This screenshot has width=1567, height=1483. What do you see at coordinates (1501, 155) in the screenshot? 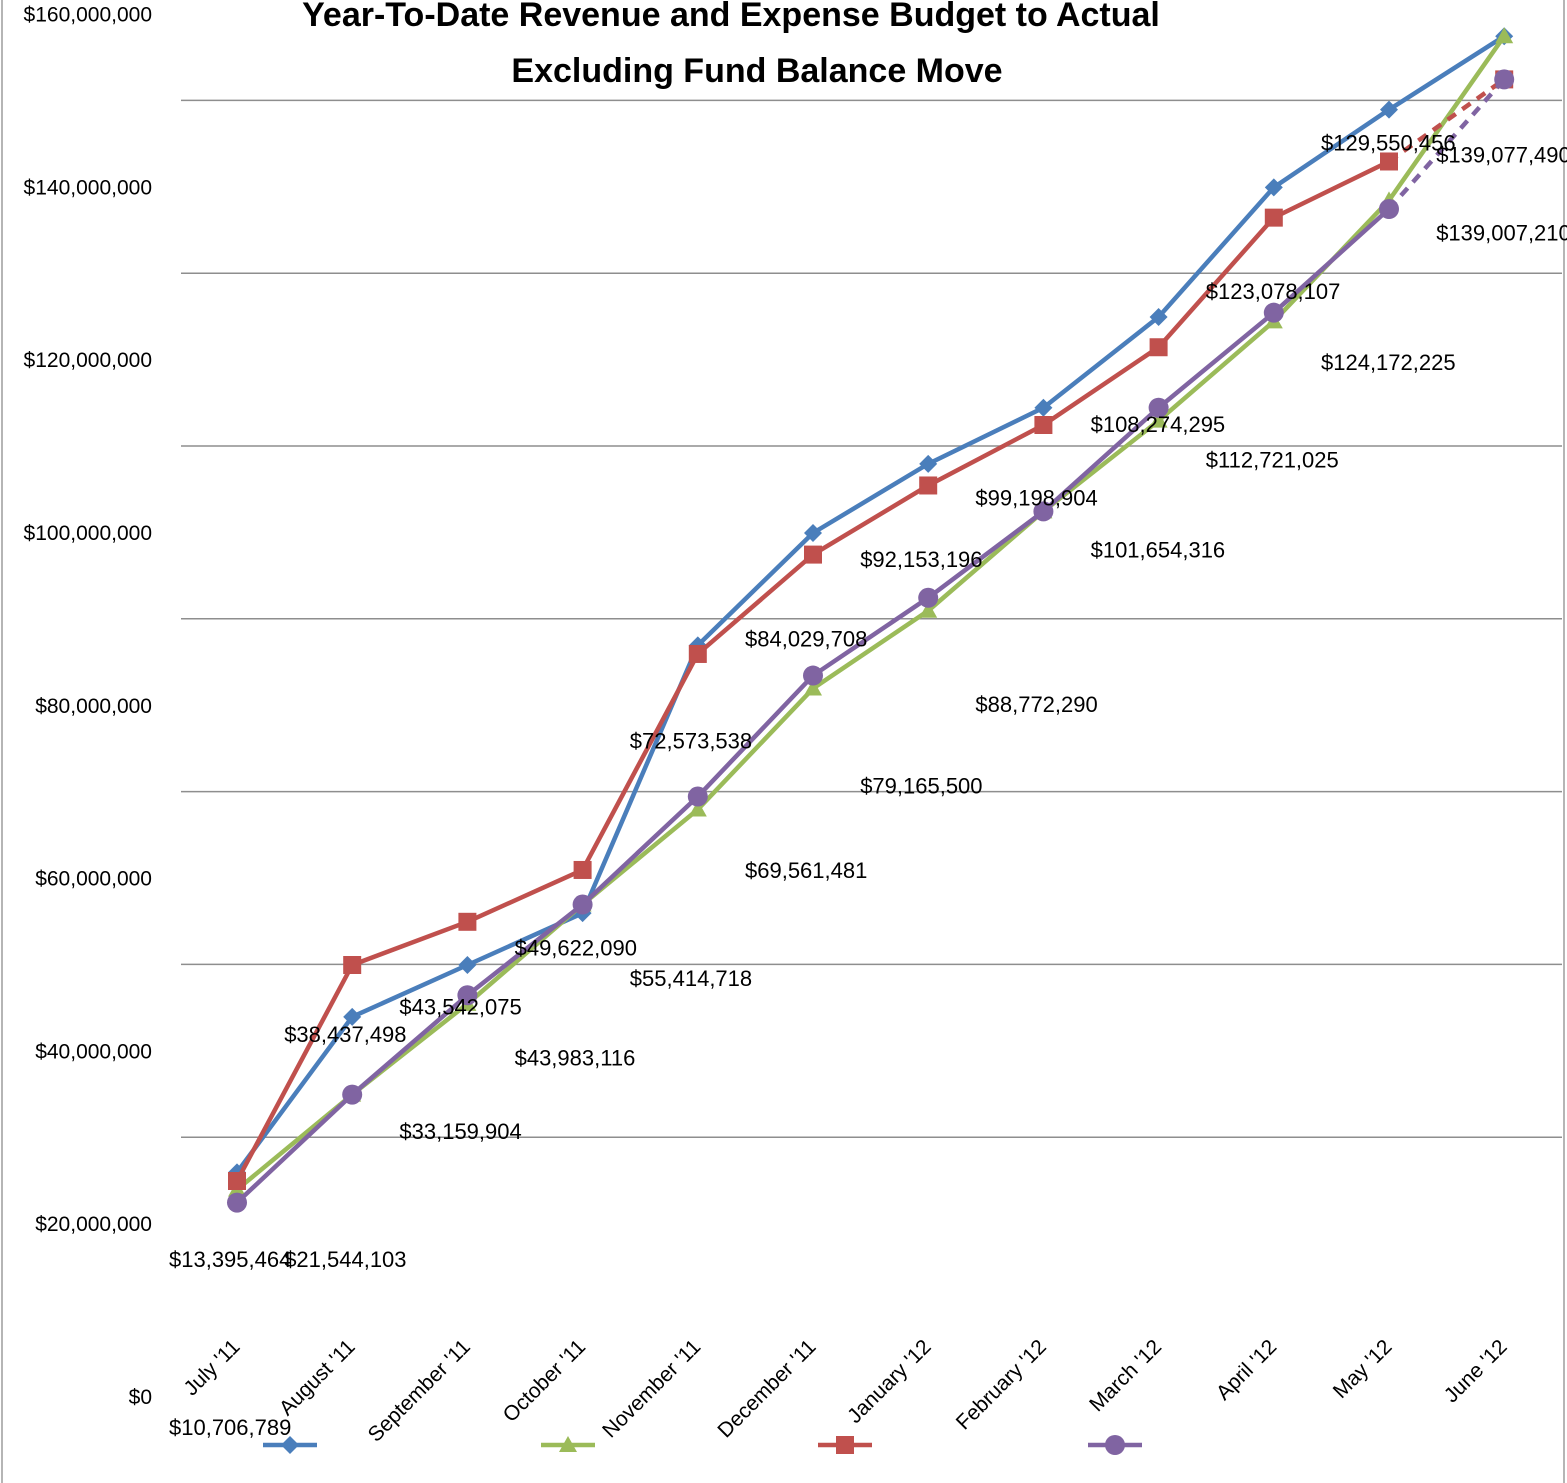
I see `data-label: $139,077,490` at bounding box center [1501, 155].